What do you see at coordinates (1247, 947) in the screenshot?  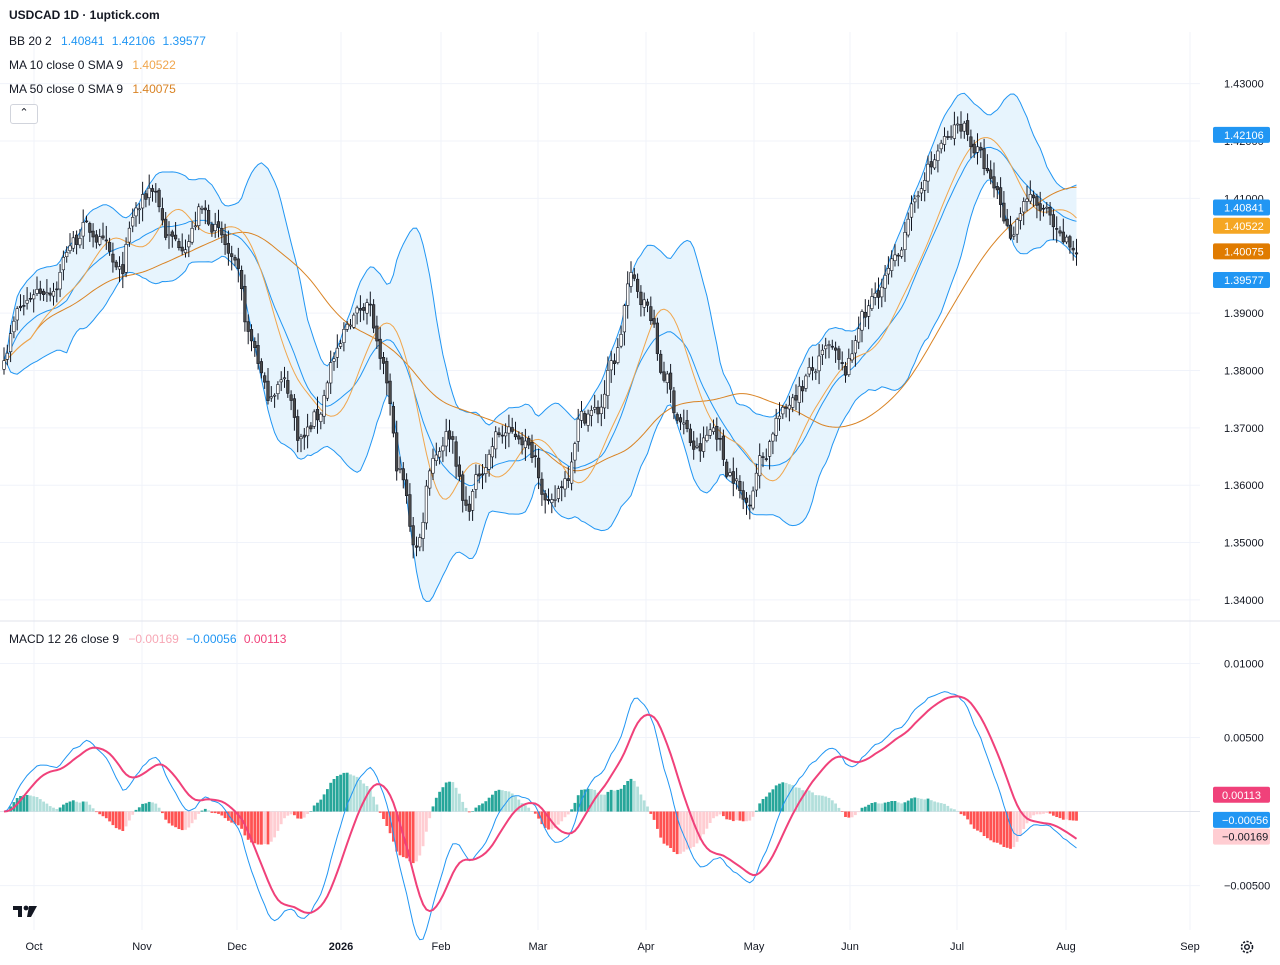 I see `settings-gear-icon` at bounding box center [1247, 947].